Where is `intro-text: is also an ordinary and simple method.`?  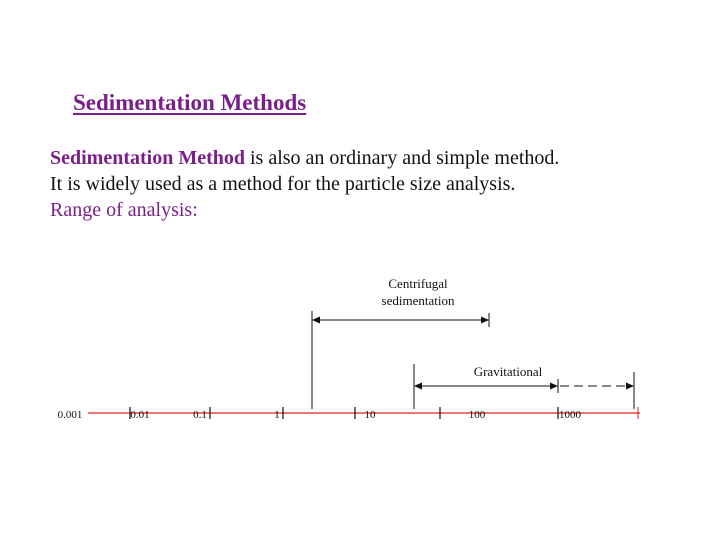
intro-text: is also an ordinary and simple method. is located at coordinates (402, 158).